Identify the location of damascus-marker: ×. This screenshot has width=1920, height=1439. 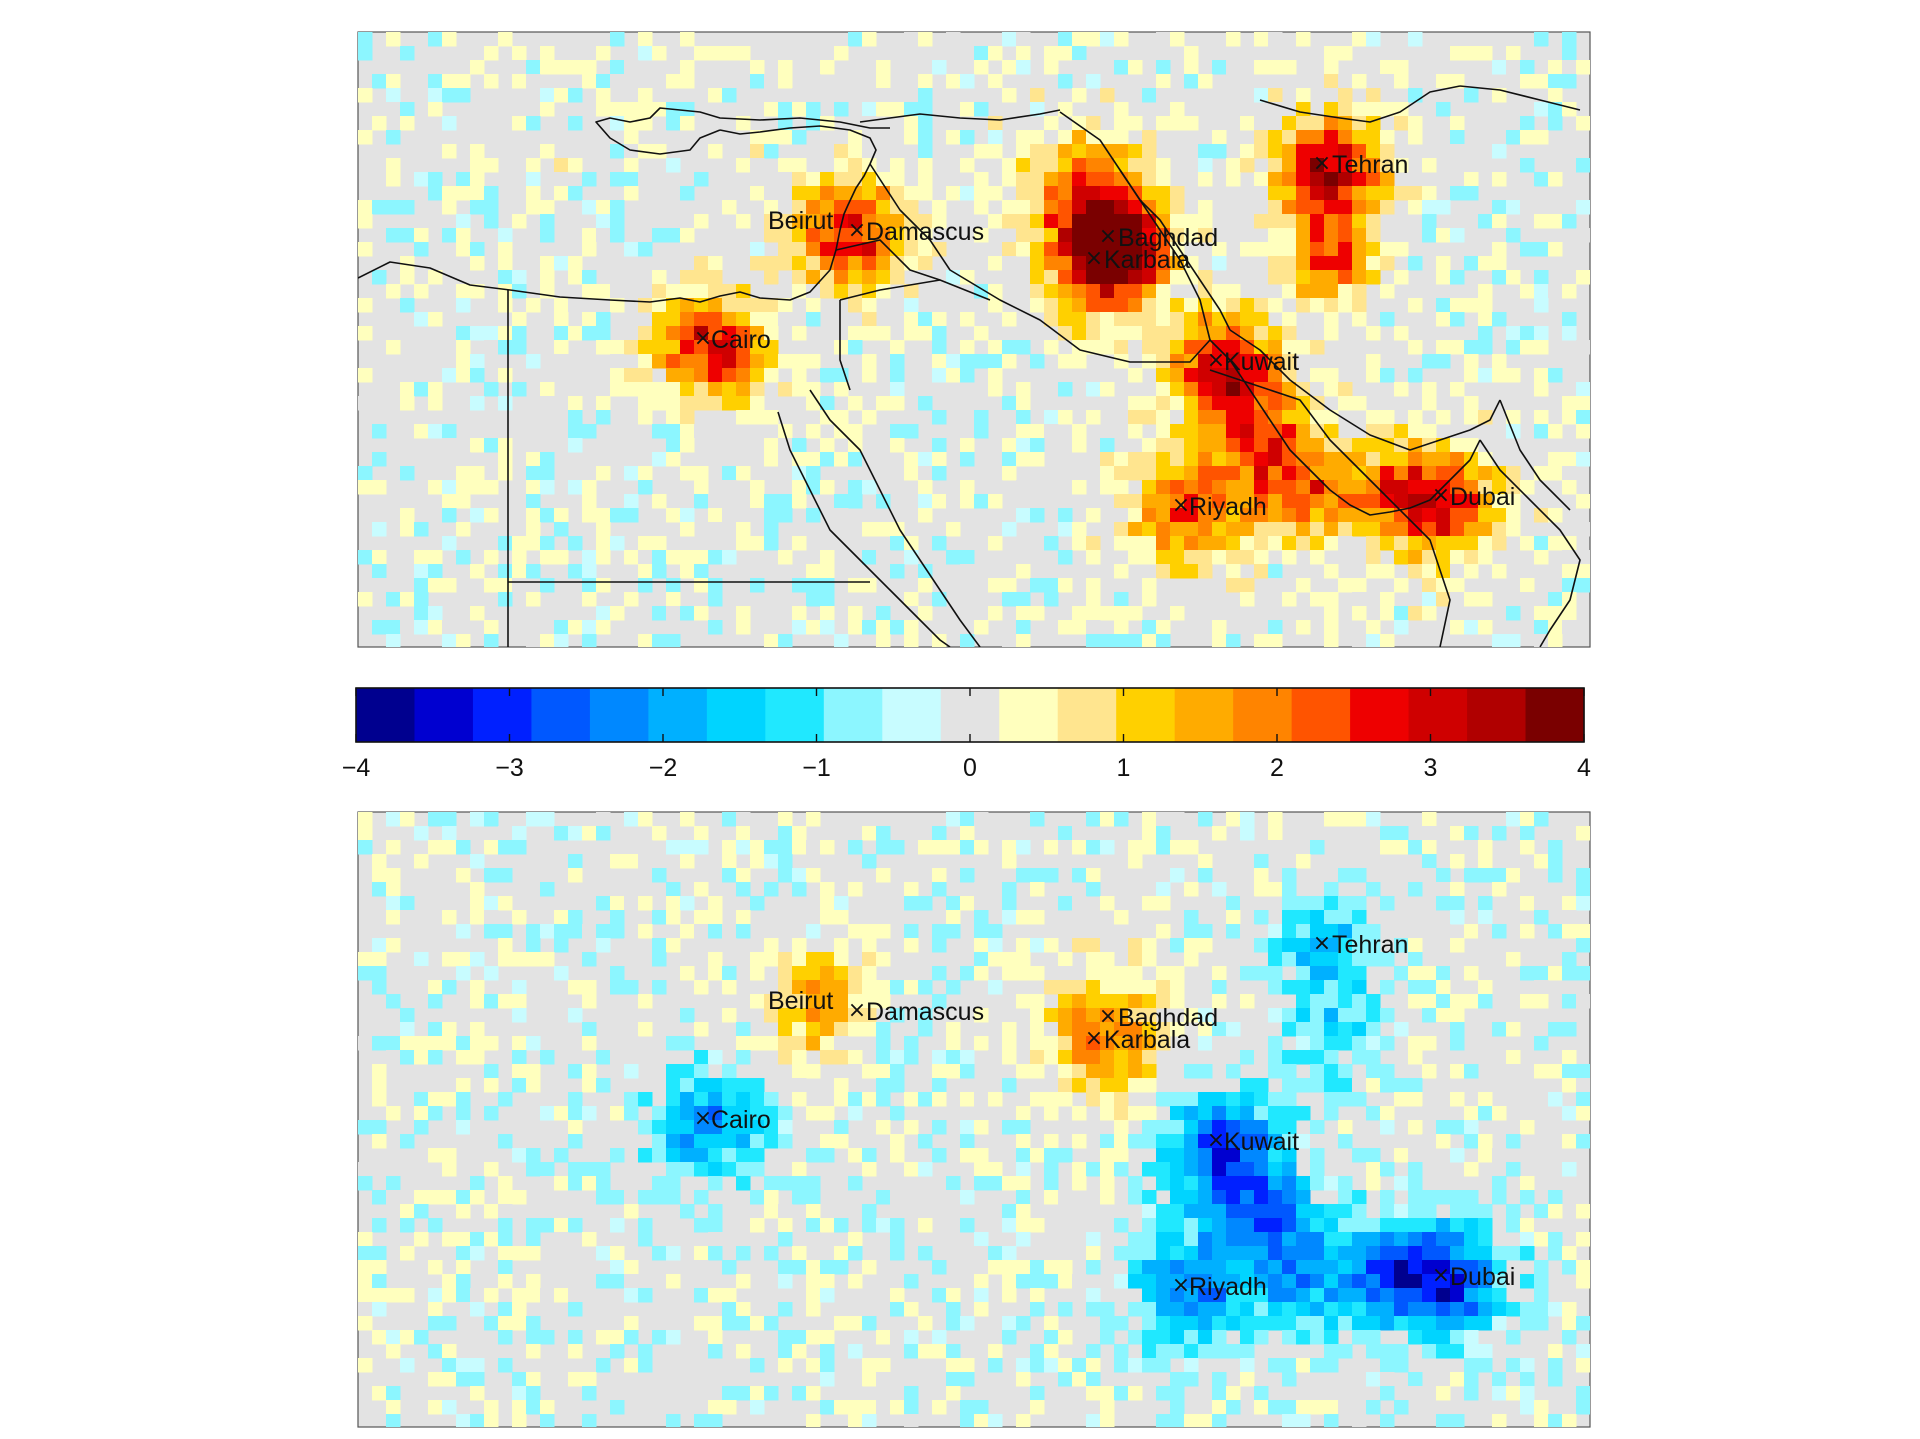
(857, 230).